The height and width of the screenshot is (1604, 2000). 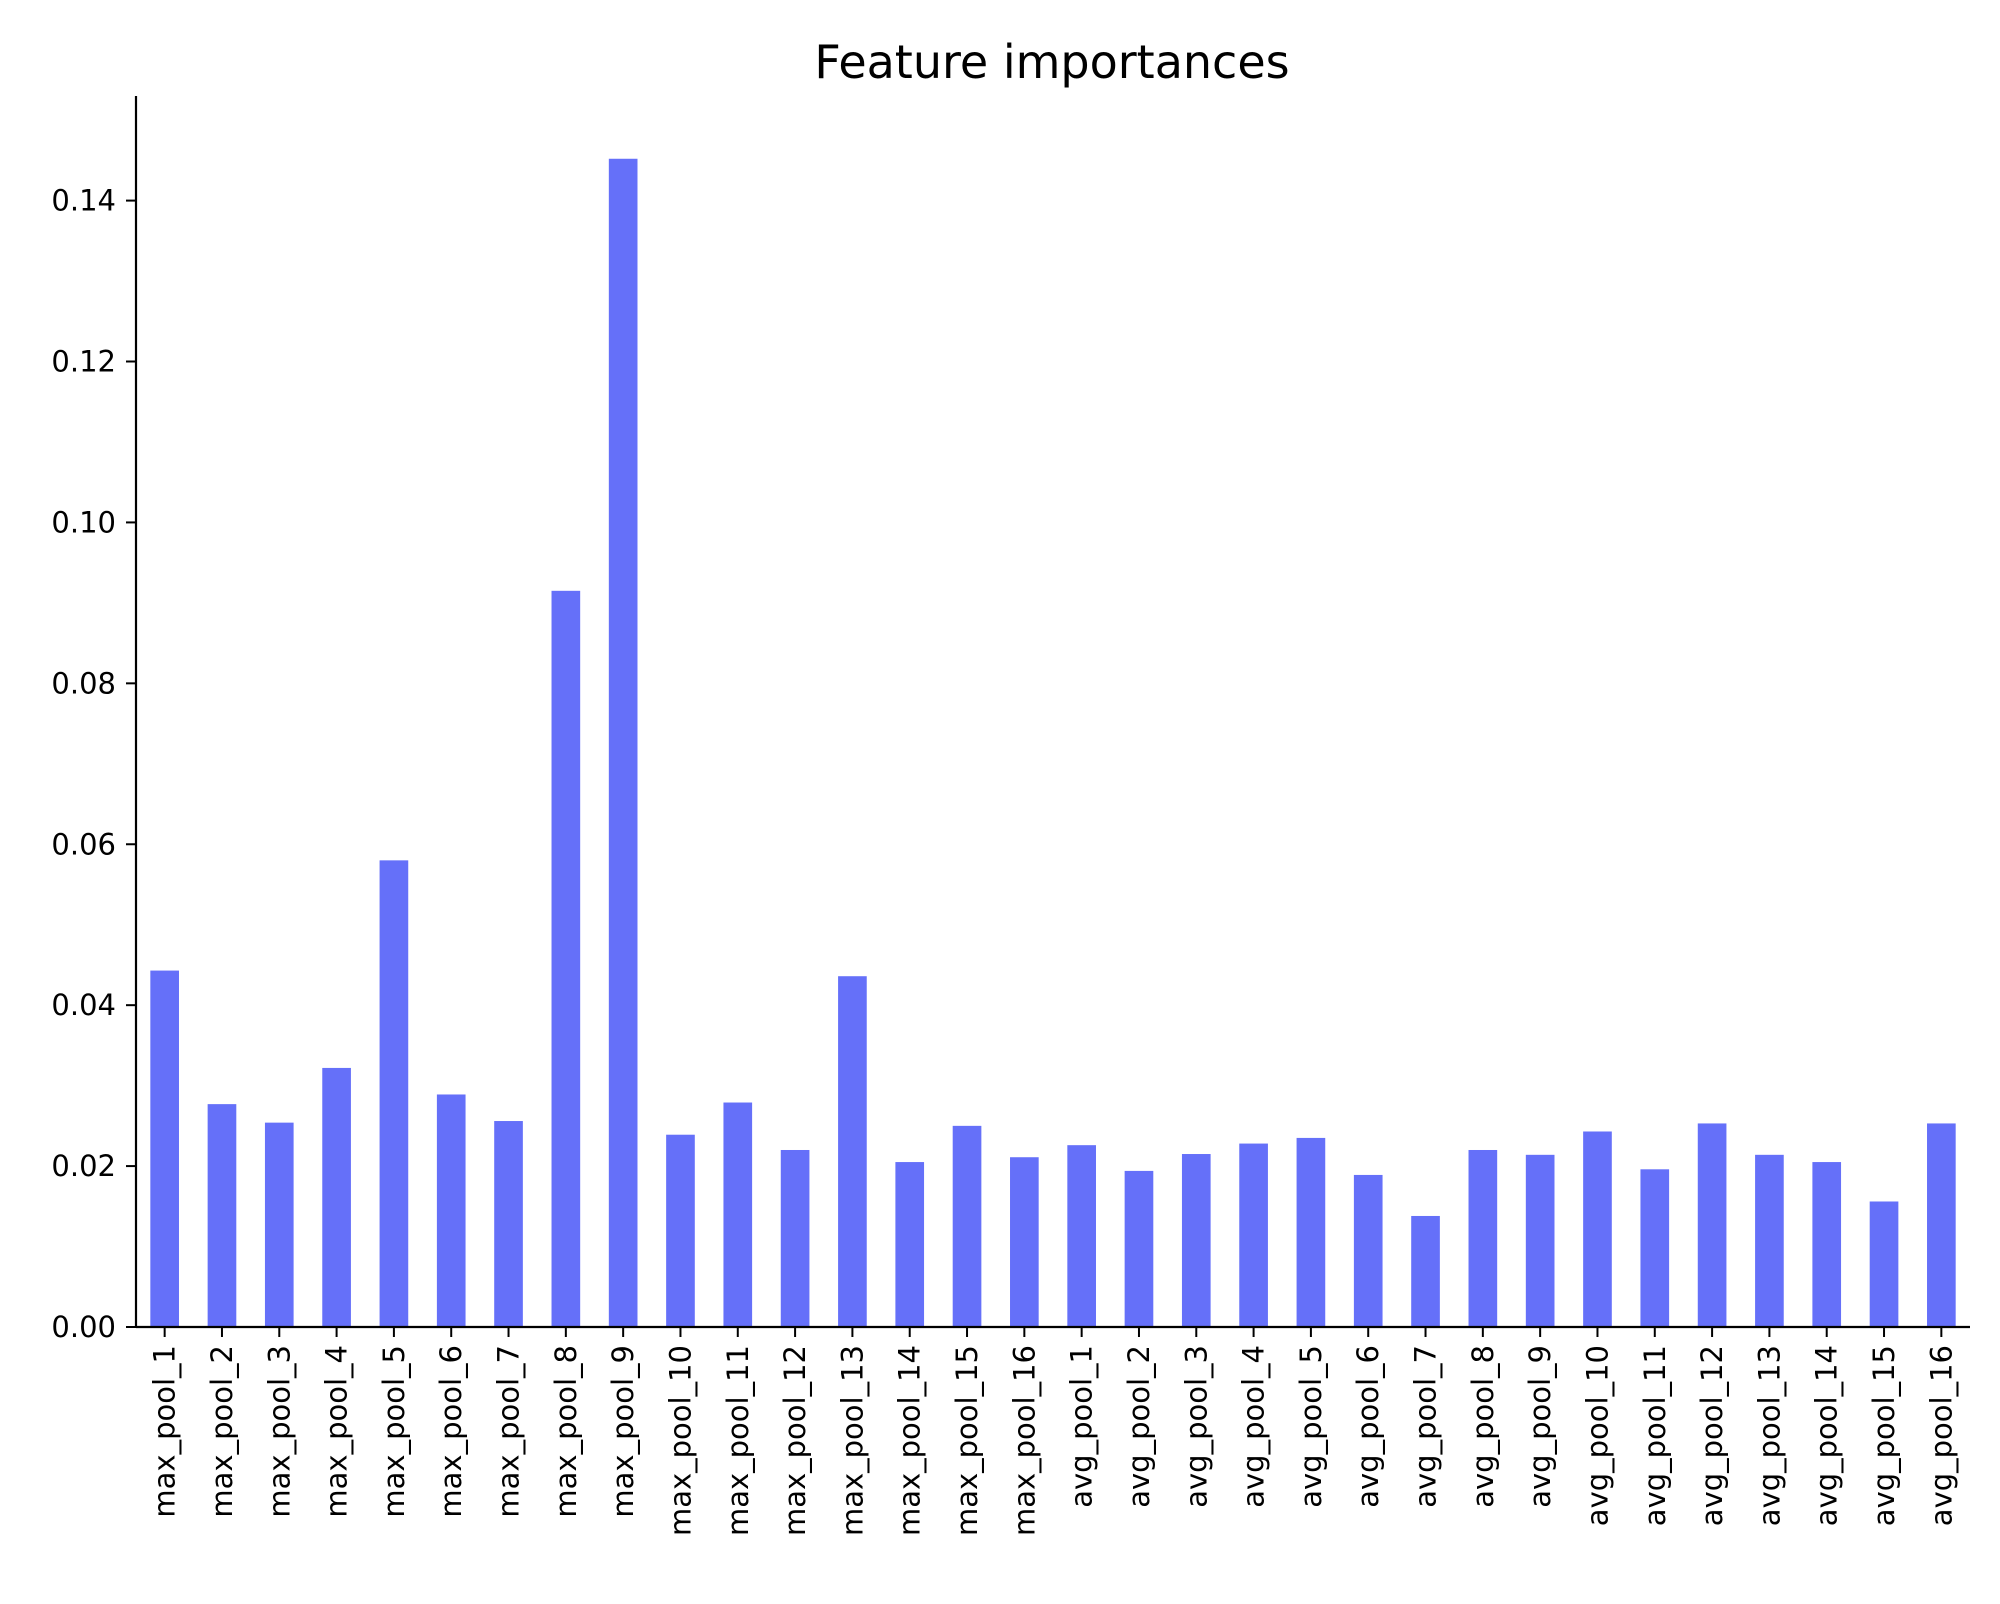 What do you see at coordinates (1941, 1435) in the screenshot?
I see `x-tick-label: avg_pool_16` at bounding box center [1941, 1435].